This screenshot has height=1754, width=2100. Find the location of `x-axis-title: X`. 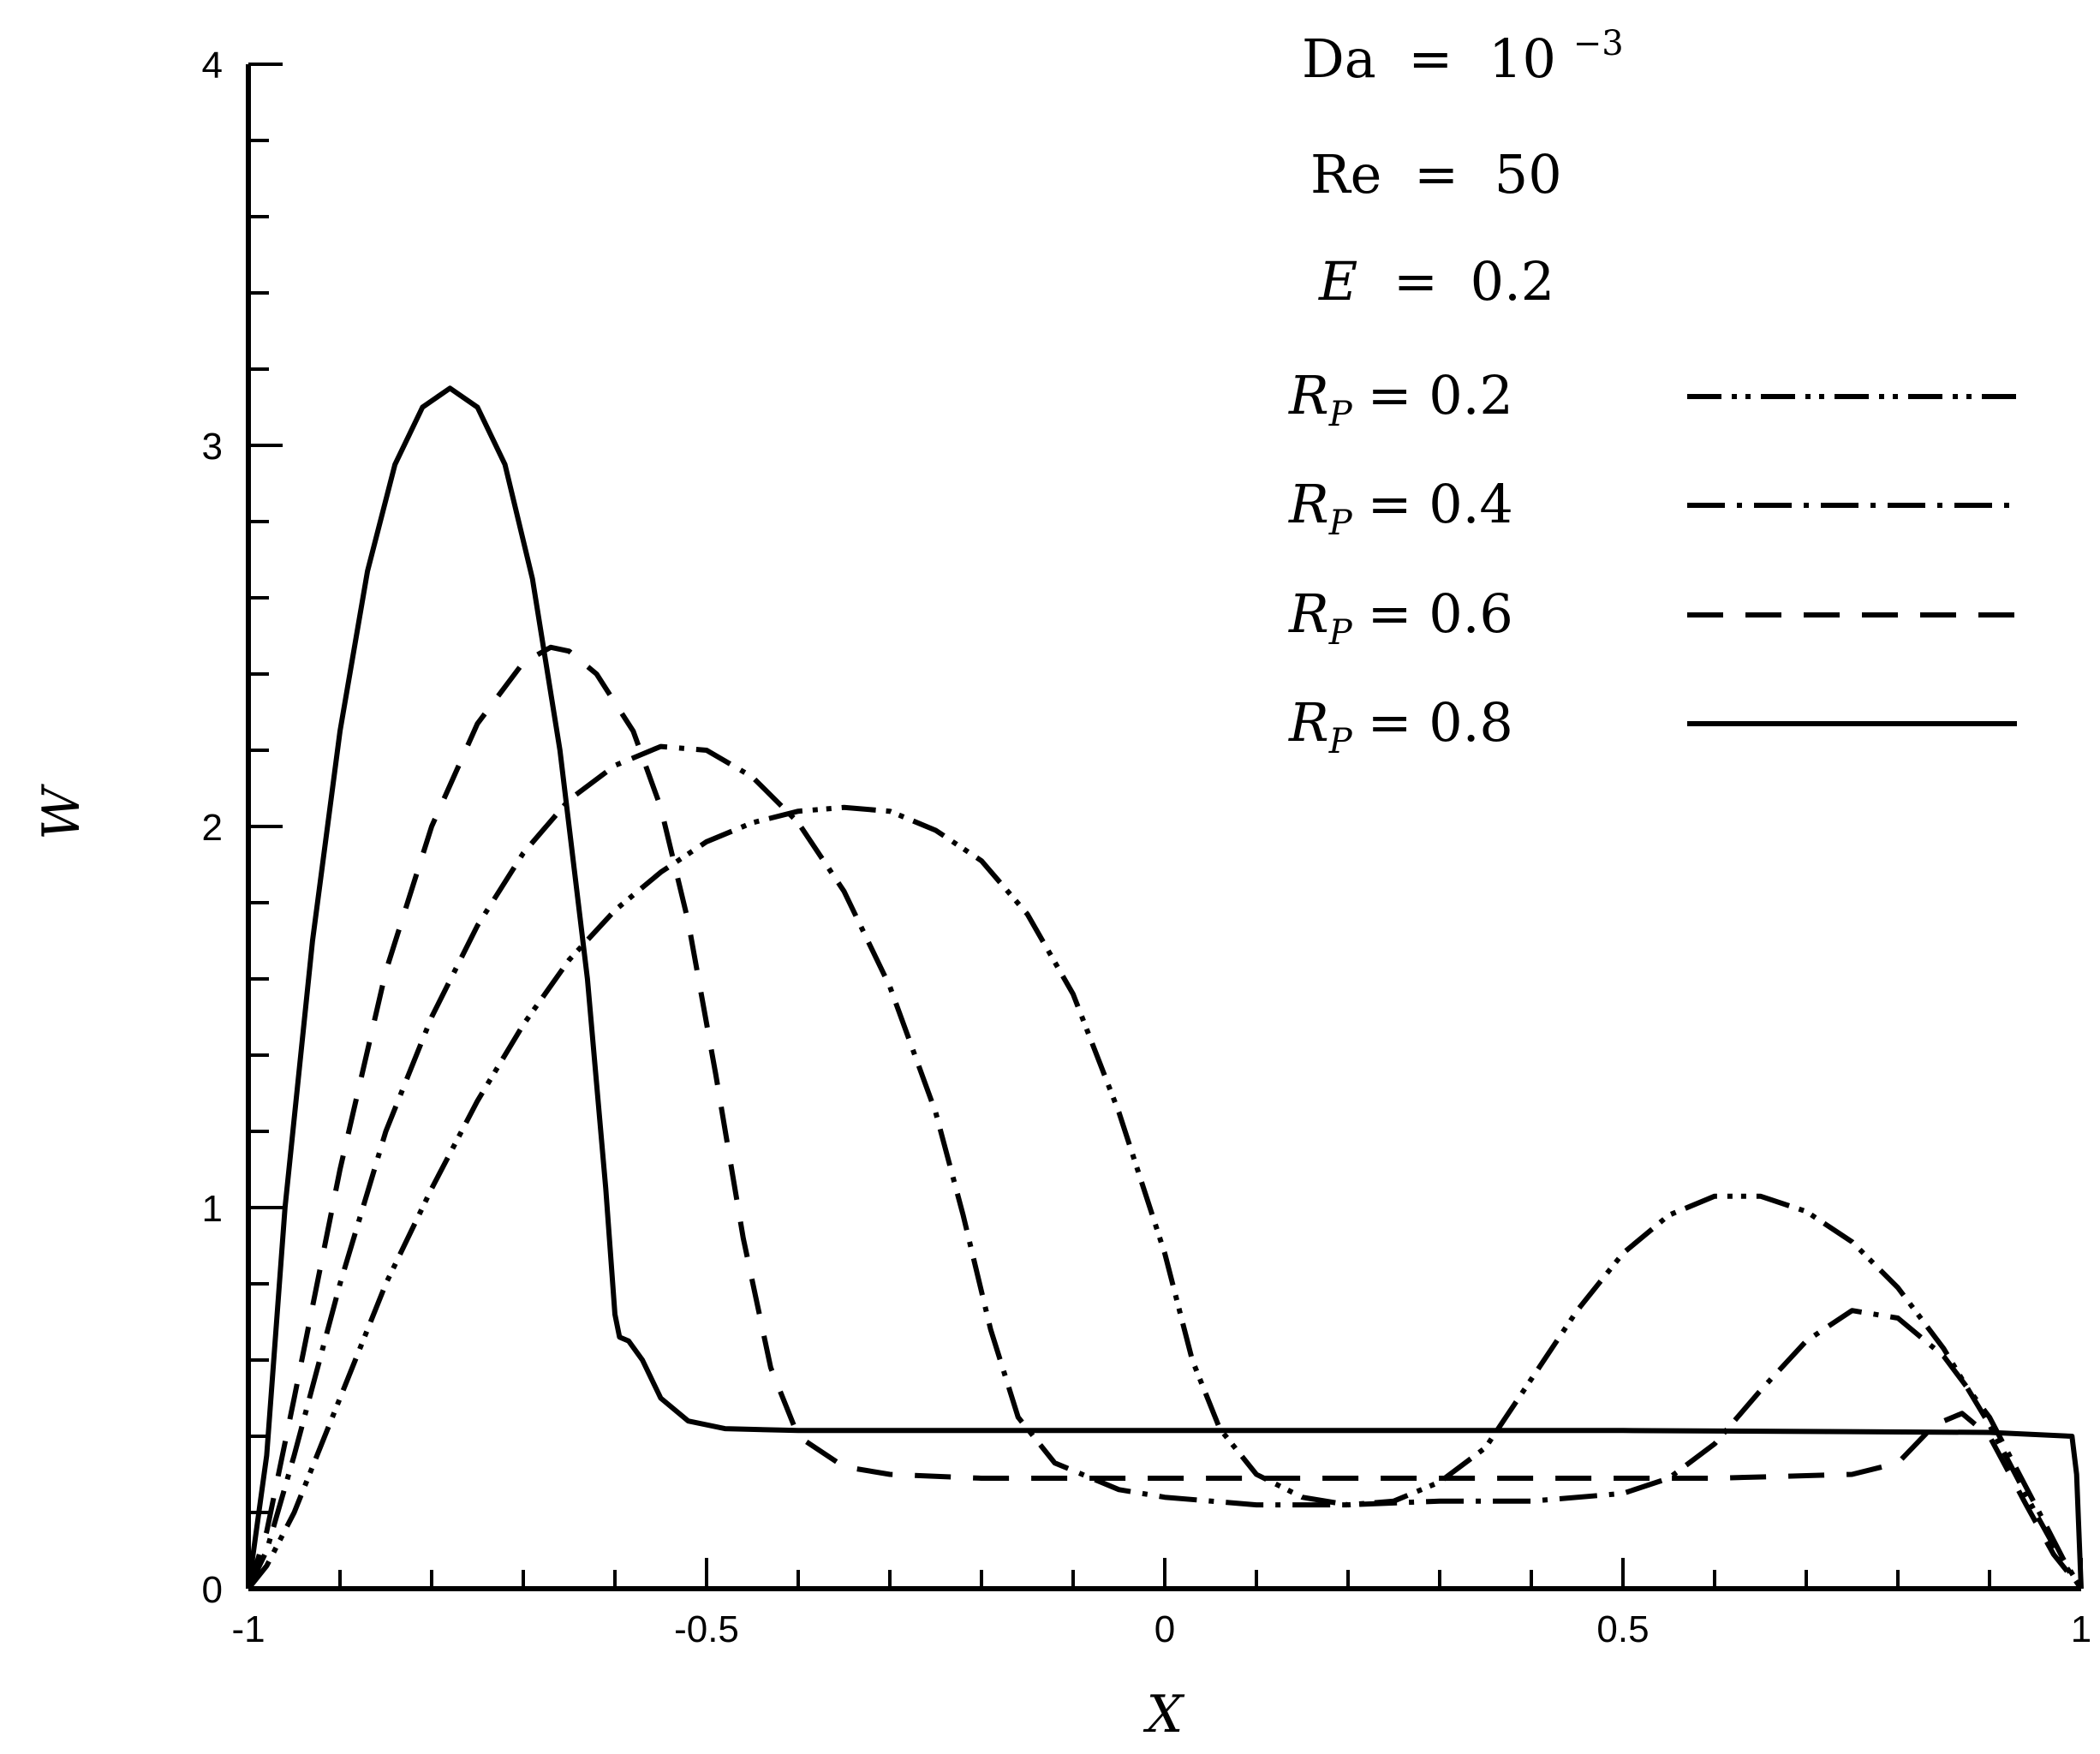

x-axis-title: X is located at coordinates (1164, 1715).